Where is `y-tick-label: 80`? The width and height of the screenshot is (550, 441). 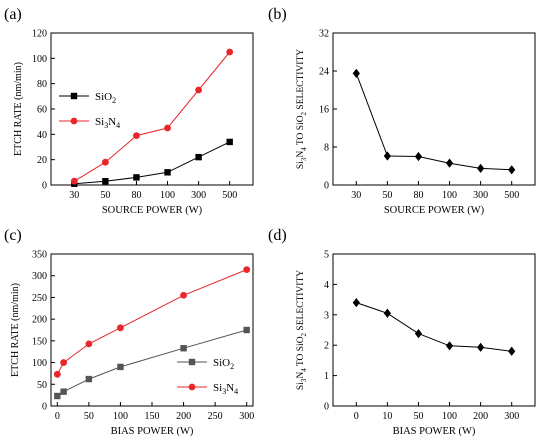 y-tick-label: 80 is located at coordinates (42, 84).